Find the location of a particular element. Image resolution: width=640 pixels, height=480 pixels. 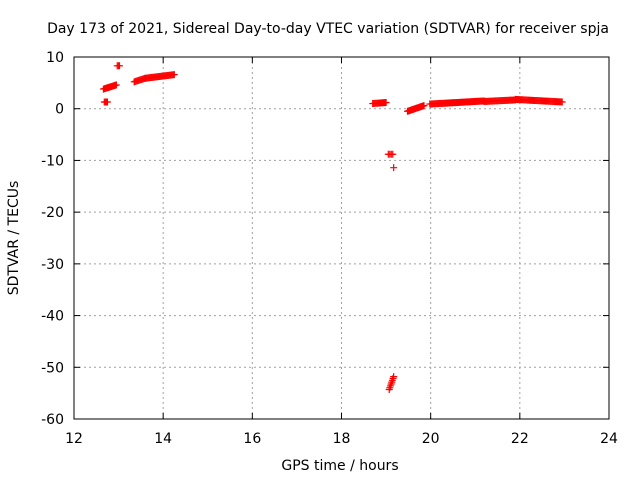

x-axis-label: GPS time / hours is located at coordinates (339, 466).